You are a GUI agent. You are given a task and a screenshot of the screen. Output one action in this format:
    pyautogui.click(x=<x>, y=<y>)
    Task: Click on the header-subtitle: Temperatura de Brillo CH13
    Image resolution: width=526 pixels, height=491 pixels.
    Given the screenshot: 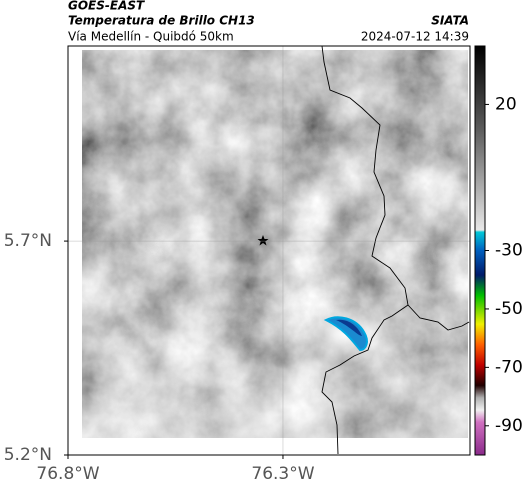 What is the action you would take?
    pyautogui.click(x=161, y=21)
    